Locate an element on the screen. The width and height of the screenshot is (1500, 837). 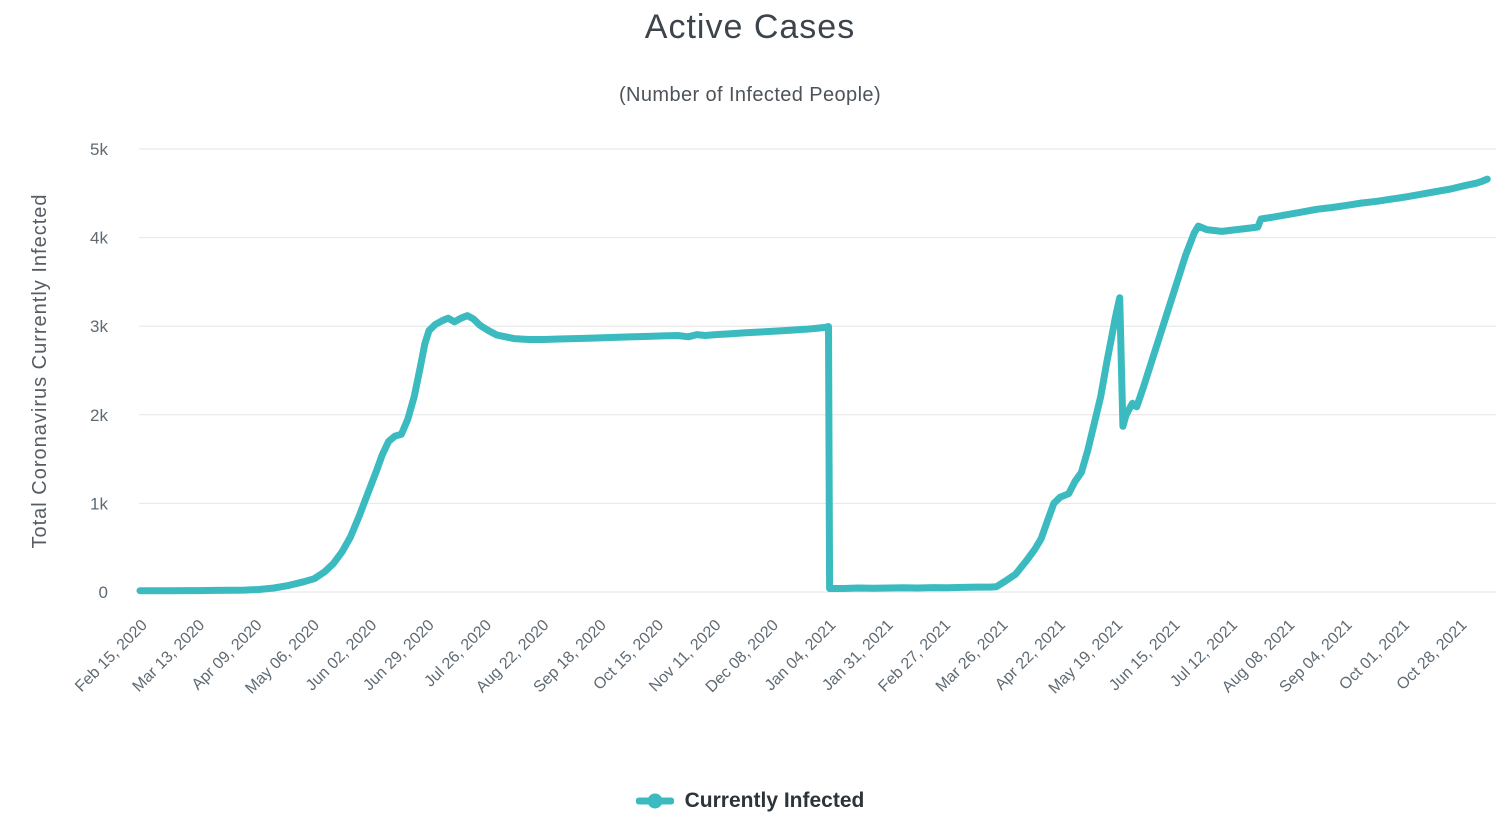
y-axis-title: Total Coronavirus Currently Infected is located at coordinates (40, 370).